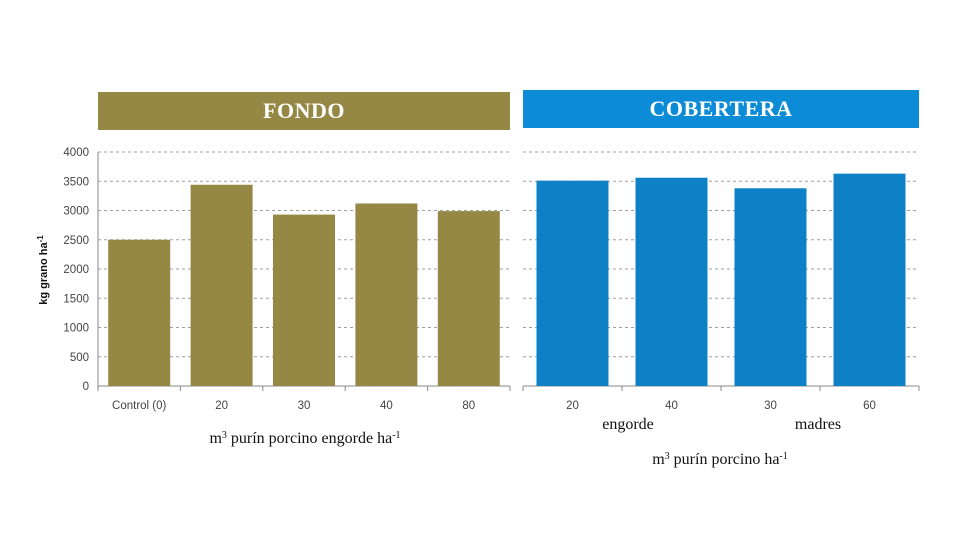 The image size is (980, 560). What do you see at coordinates (468, 406) in the screenshot?
I see `fondo-category-label: 80` at bounding box center [468, 406].